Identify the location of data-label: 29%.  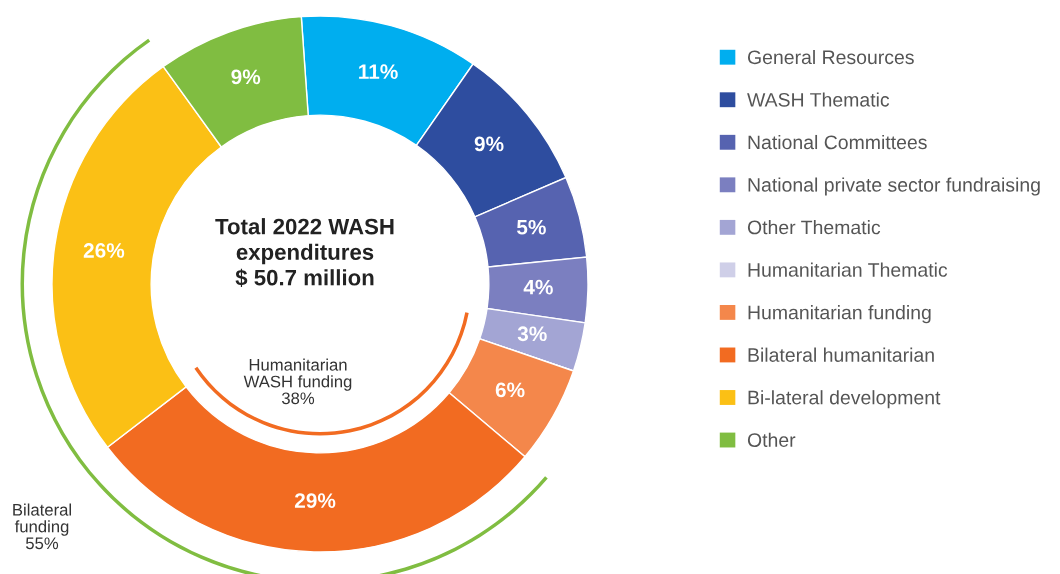
(315, 500).